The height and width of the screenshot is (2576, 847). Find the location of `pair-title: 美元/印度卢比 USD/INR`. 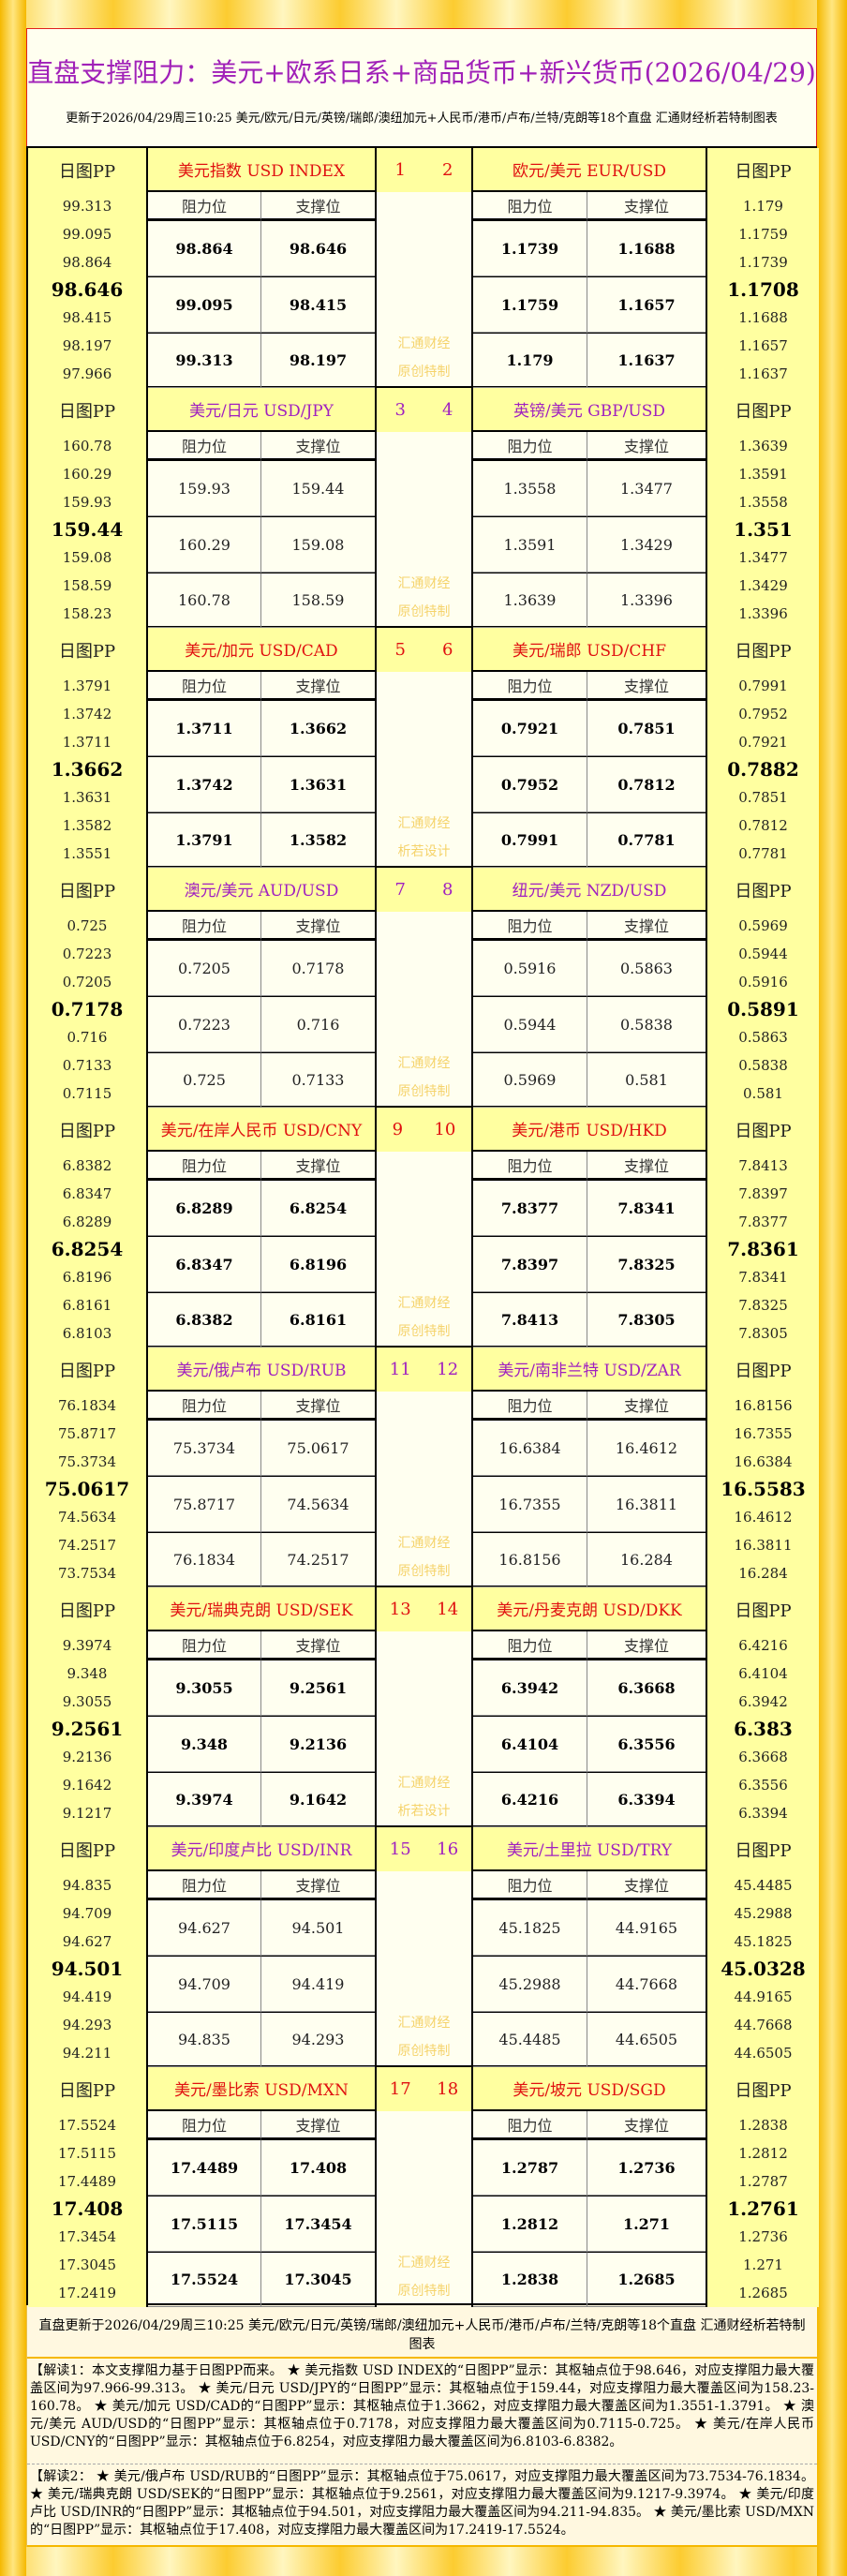

pair-title: 美元/印度卢比 USD/INR is located at coordinates (261, 1849).